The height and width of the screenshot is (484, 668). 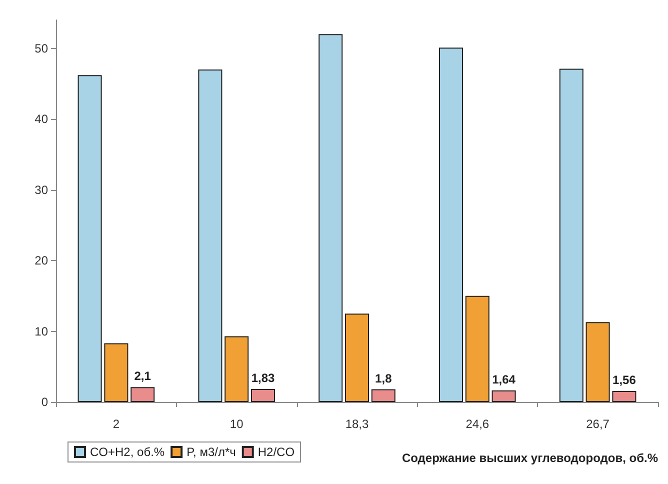 What do you see at coordinates (211, 452) in the screenshot?
I see `legend-label: P, м3/л*ч` at bounding box center [211, 452].